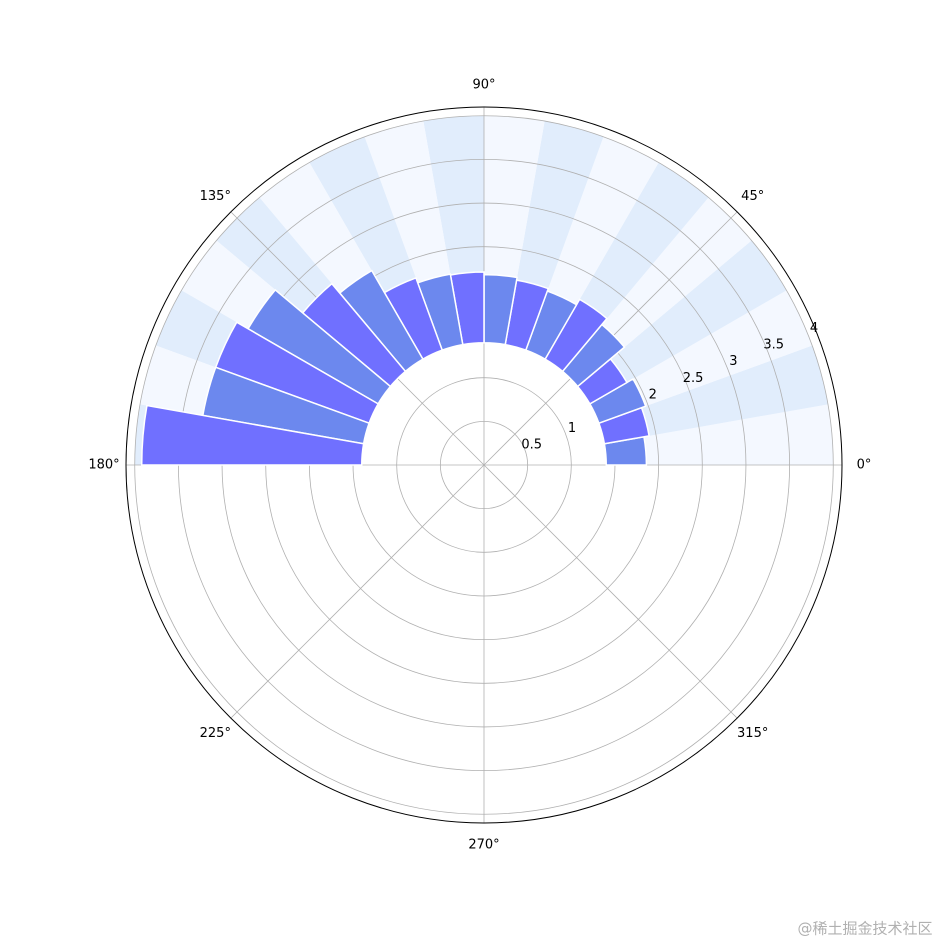 This screenshot has height=944, width=950. I want to click on angle-tick-label: 45°, so click(752, 196).